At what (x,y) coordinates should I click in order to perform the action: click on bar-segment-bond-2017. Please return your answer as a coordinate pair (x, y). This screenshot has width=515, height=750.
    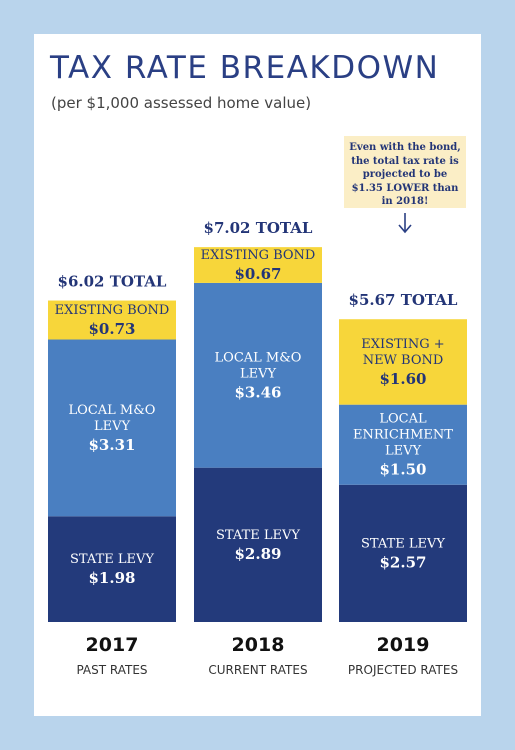
    Looking at the image, I should click on (112, 320).